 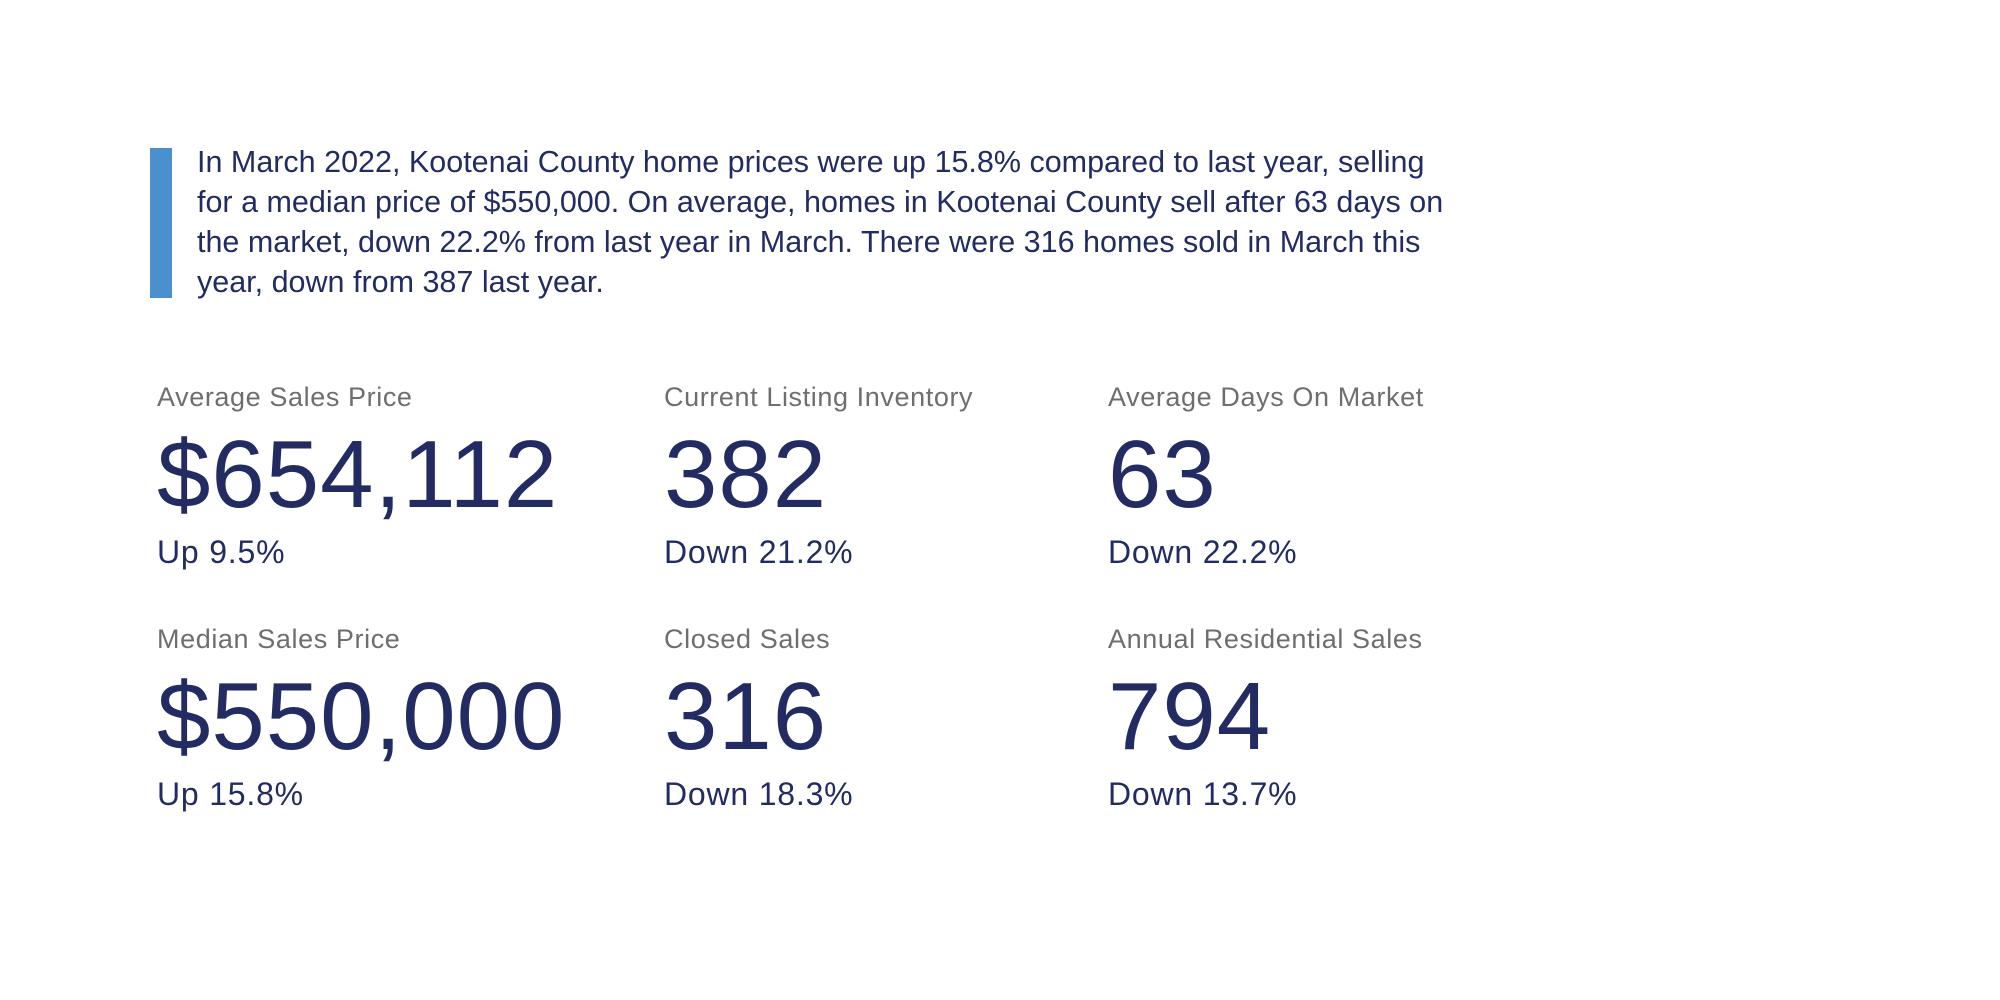 I want to click on stat-value: 316, so click(x=746, y=716).